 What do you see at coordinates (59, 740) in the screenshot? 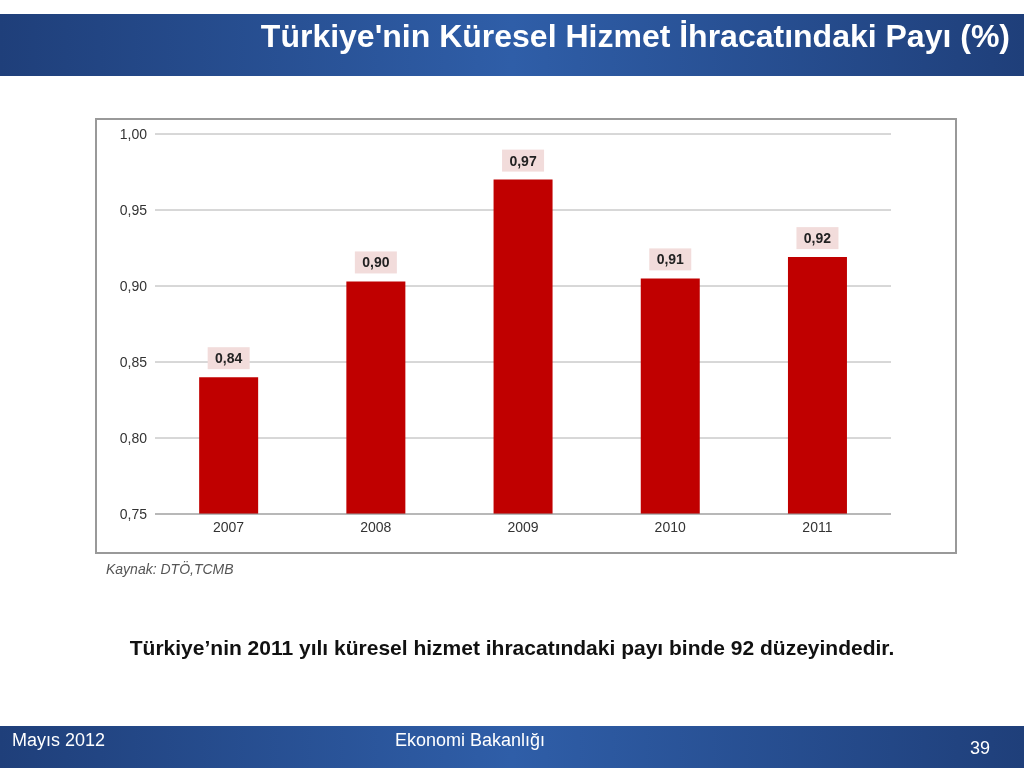
I see `text: Mayıs 2012` at bounding box center [59, 740].